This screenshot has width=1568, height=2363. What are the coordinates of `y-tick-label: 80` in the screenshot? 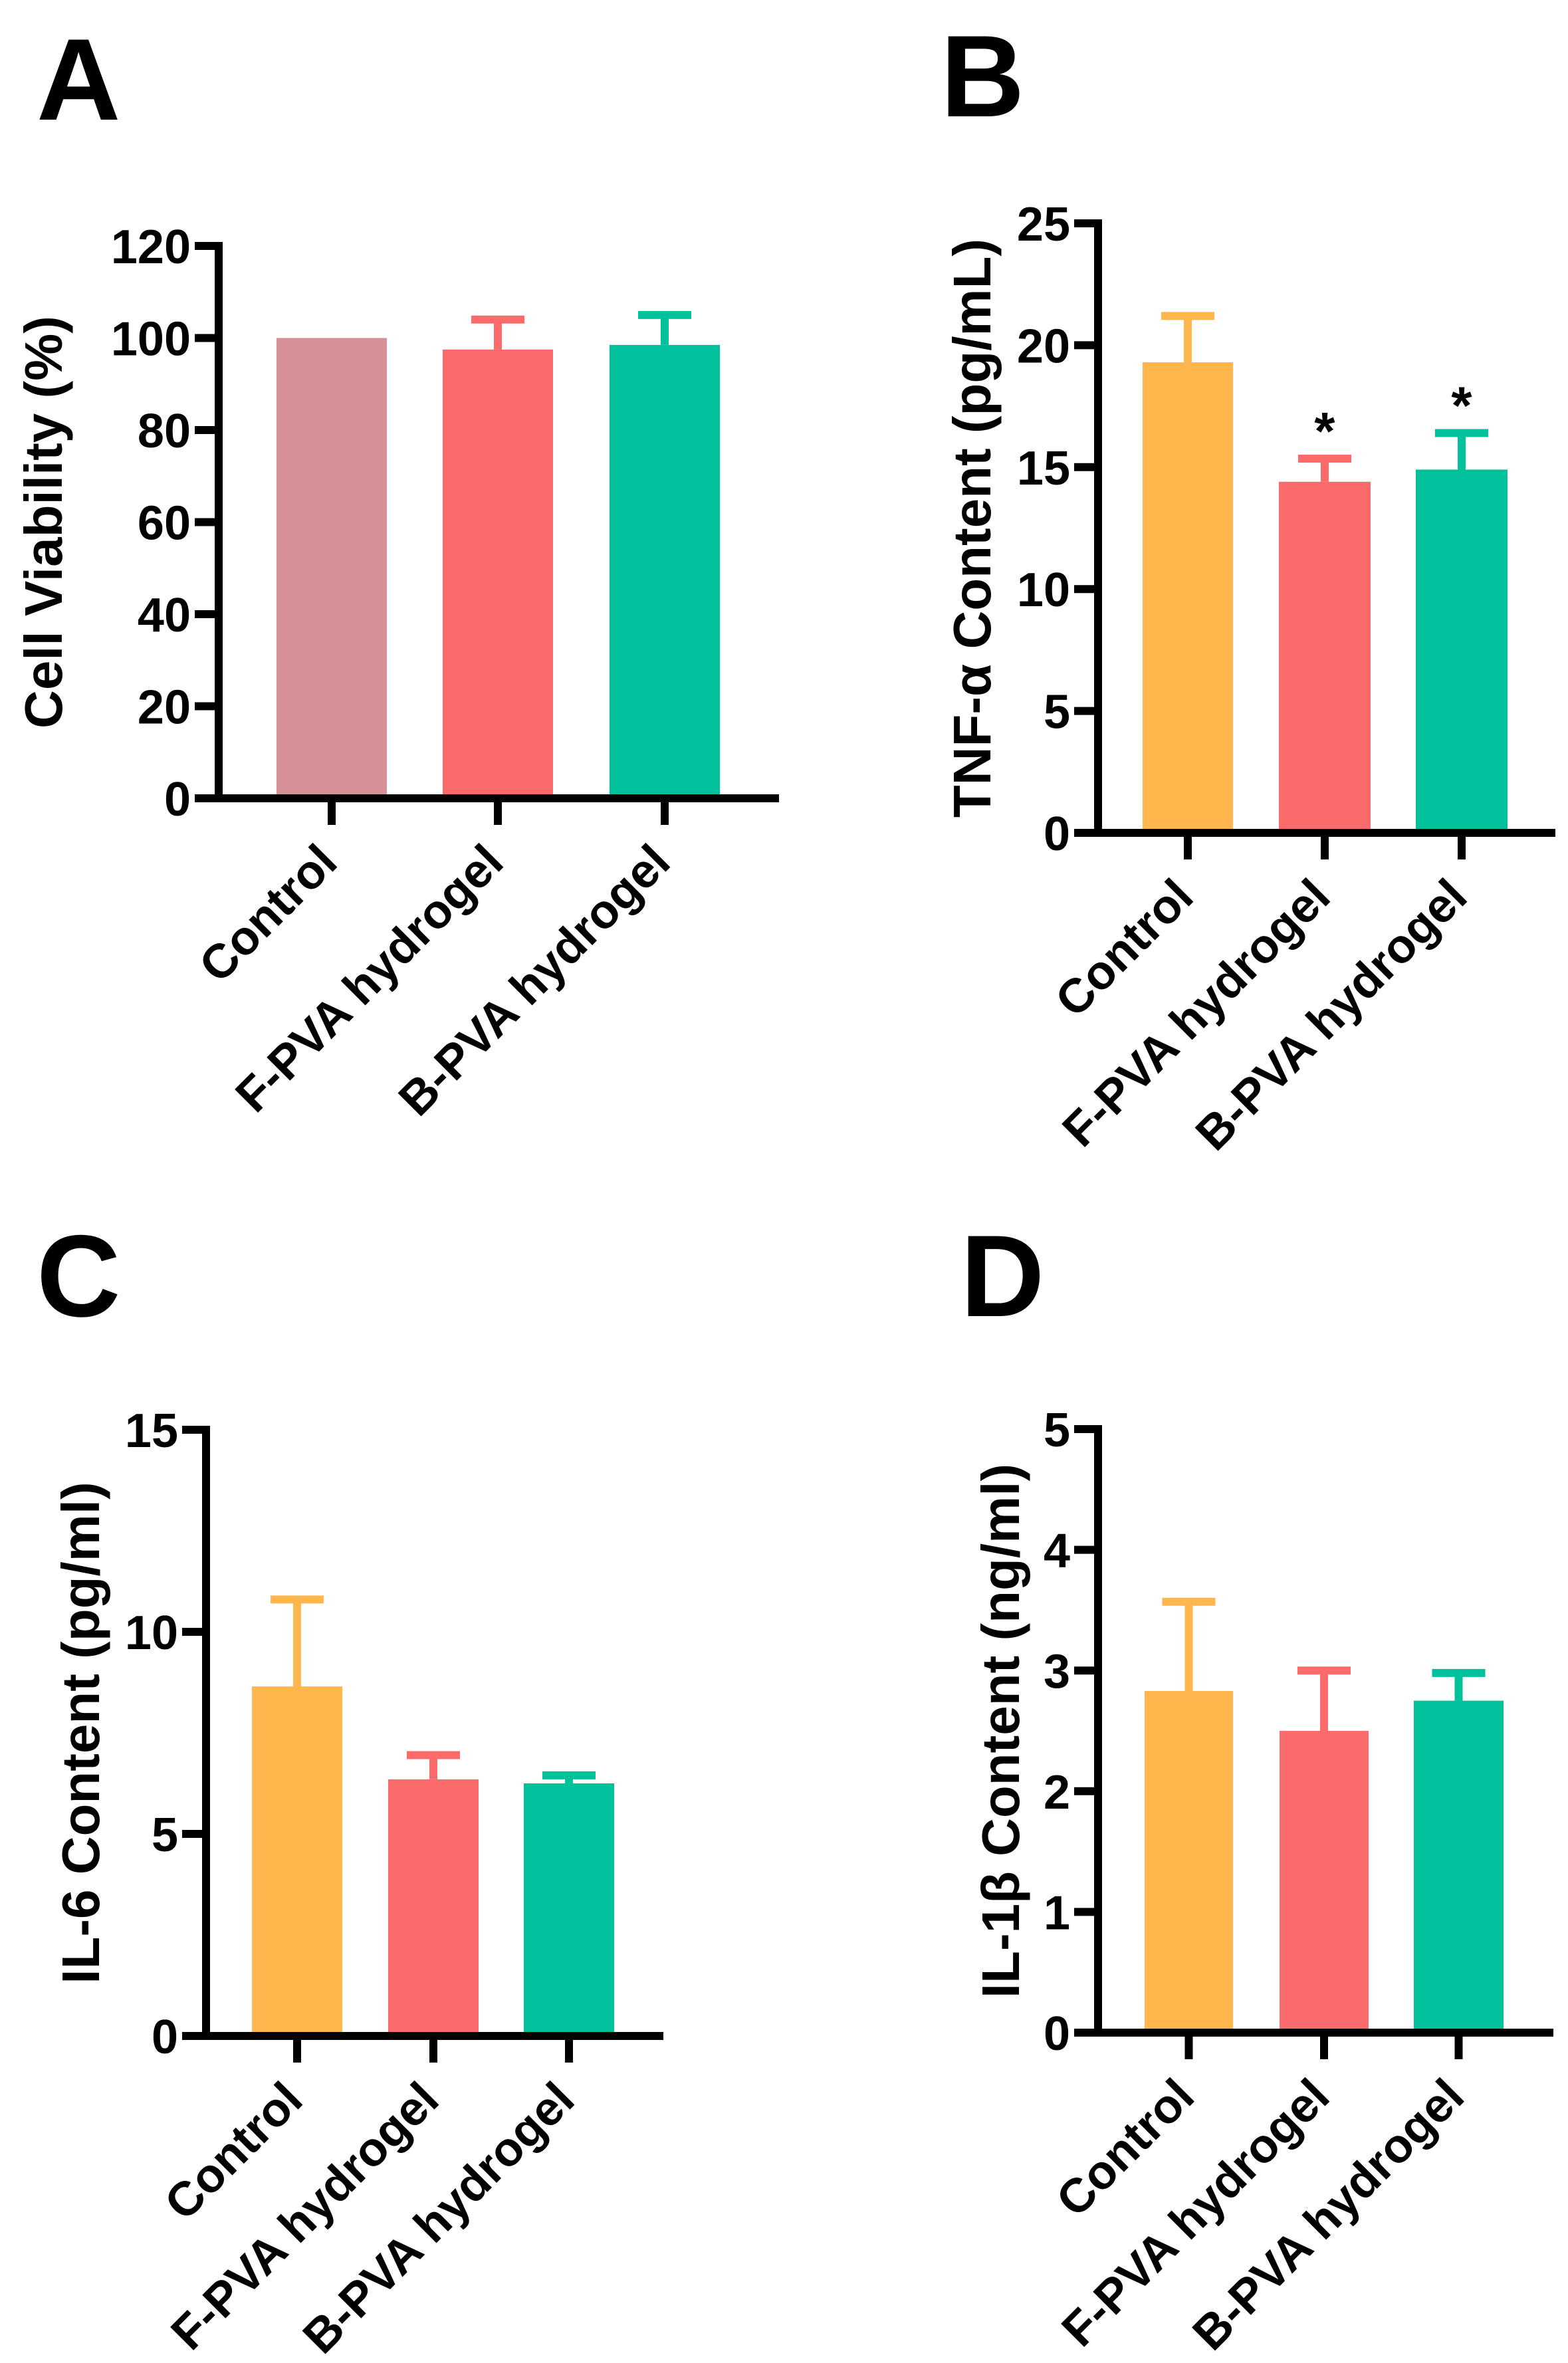 It's located at (164, 432).